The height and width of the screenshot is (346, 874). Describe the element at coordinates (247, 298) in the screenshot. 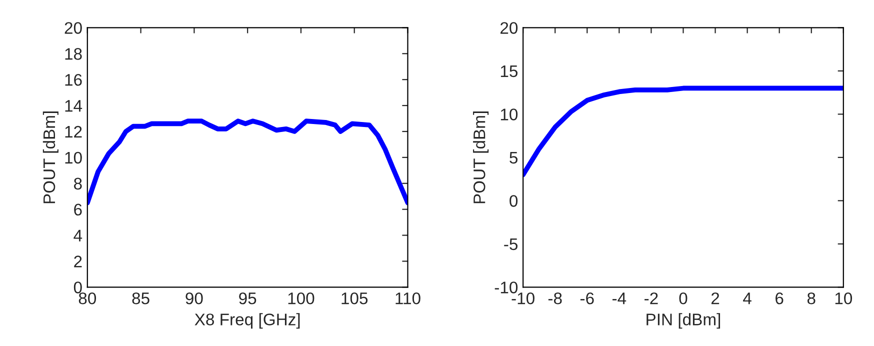

I see `x-tick-label: 95` at that location.